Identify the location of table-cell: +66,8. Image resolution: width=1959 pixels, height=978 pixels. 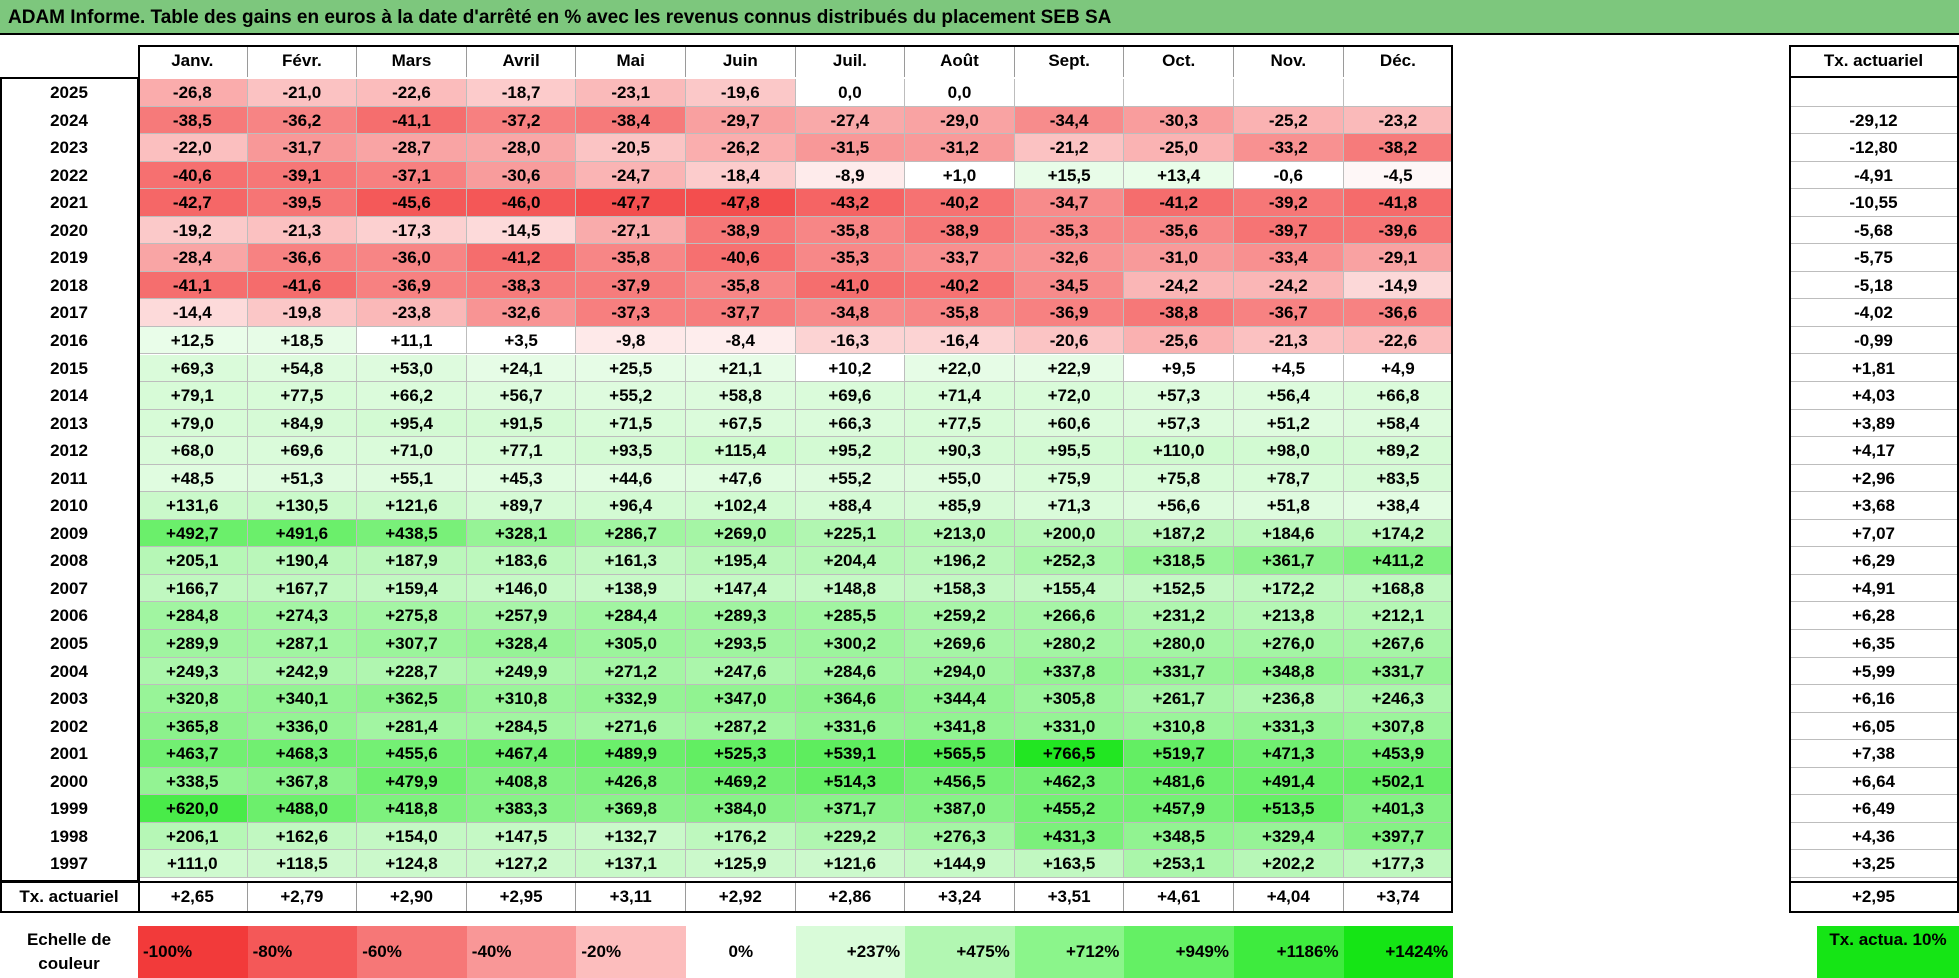
(1398, 396).